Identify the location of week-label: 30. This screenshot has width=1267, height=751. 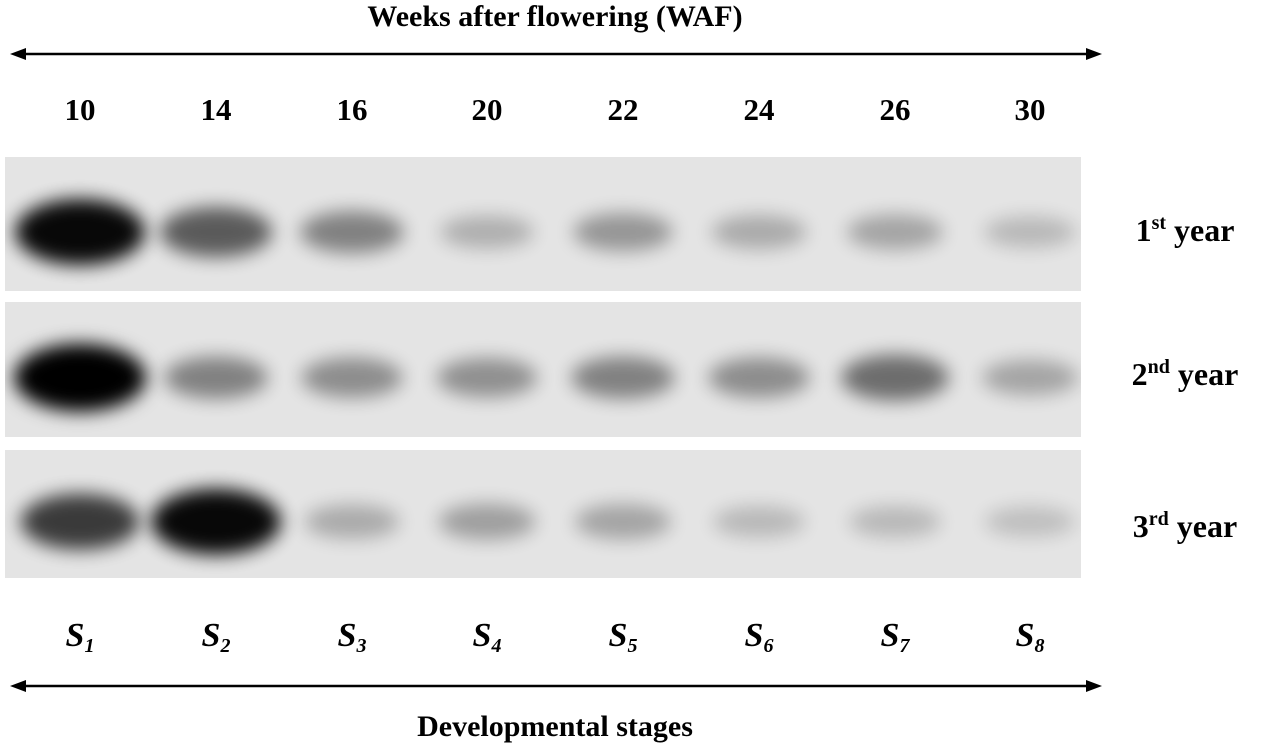
(1030, 109).